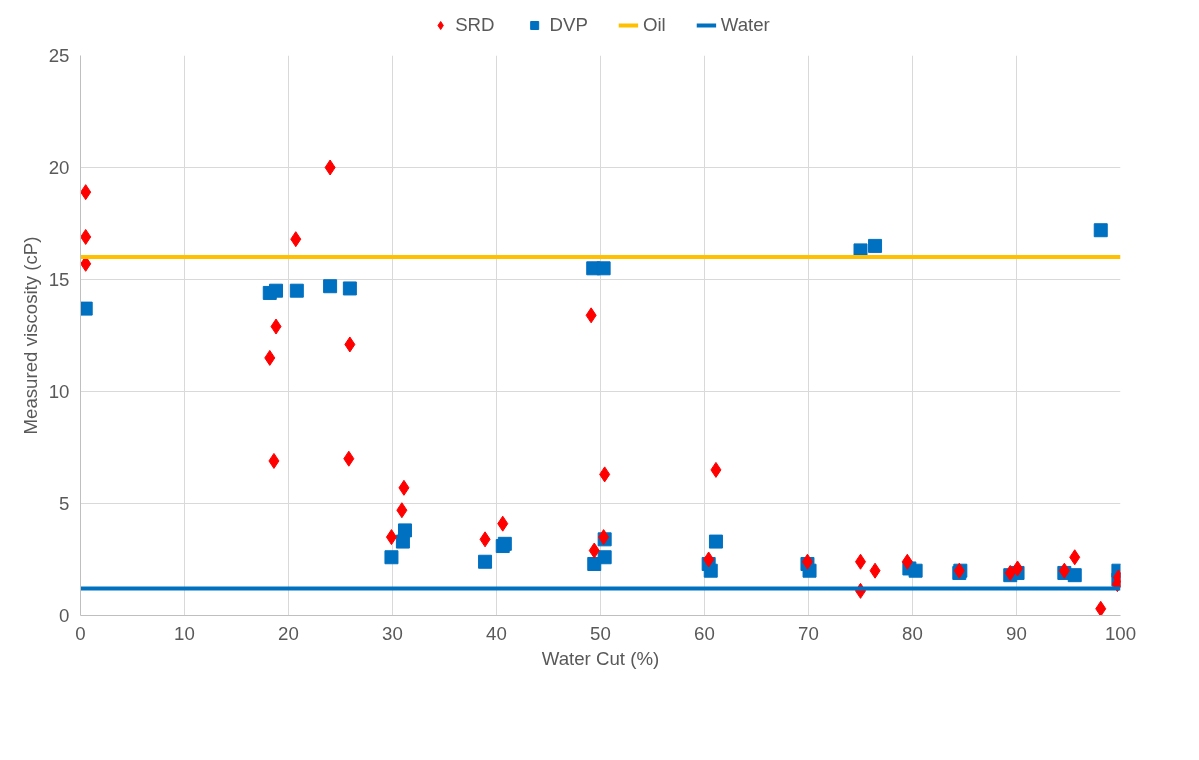  What do you see at coordinates (184, 633) in the screenshot?
I see `x-tick-label: 10` at bounding box center [184, 633].